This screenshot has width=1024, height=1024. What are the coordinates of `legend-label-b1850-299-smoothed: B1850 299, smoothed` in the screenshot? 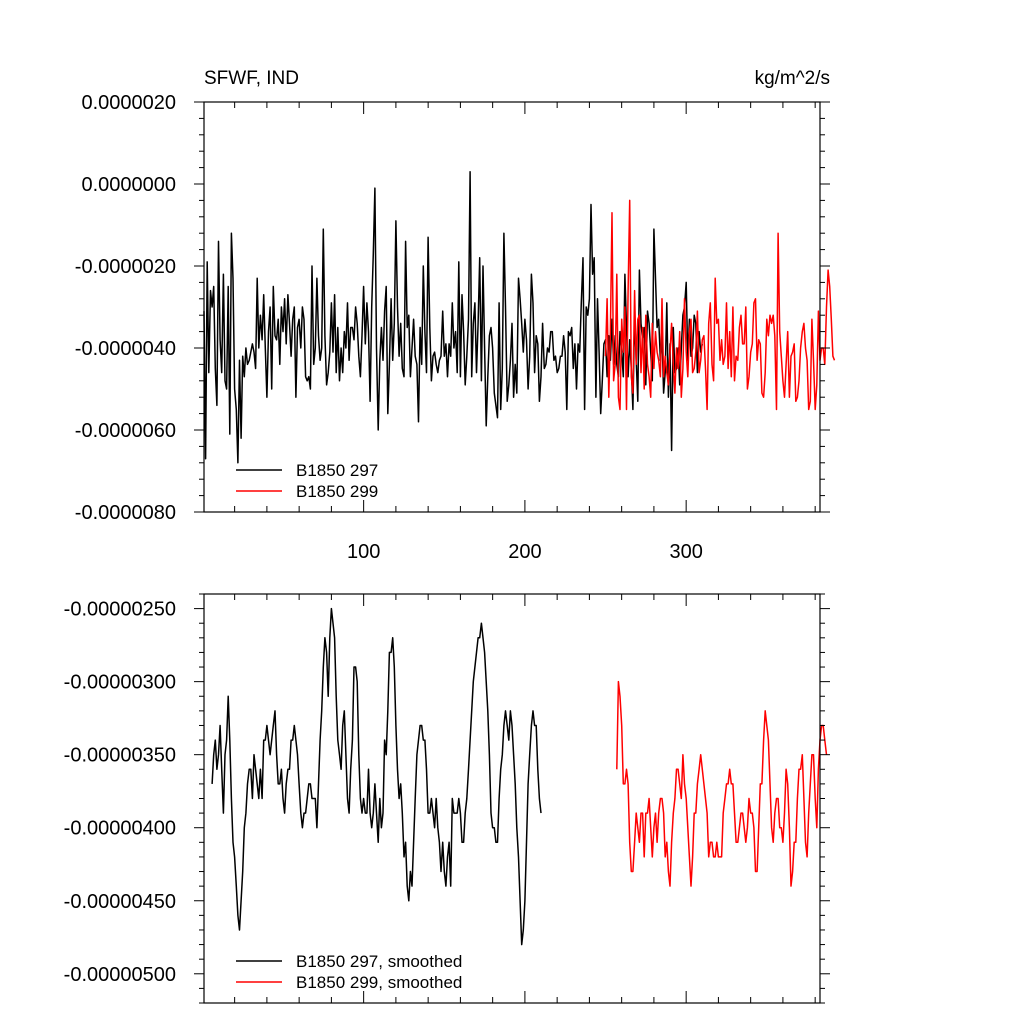 It's located at (379, 982).